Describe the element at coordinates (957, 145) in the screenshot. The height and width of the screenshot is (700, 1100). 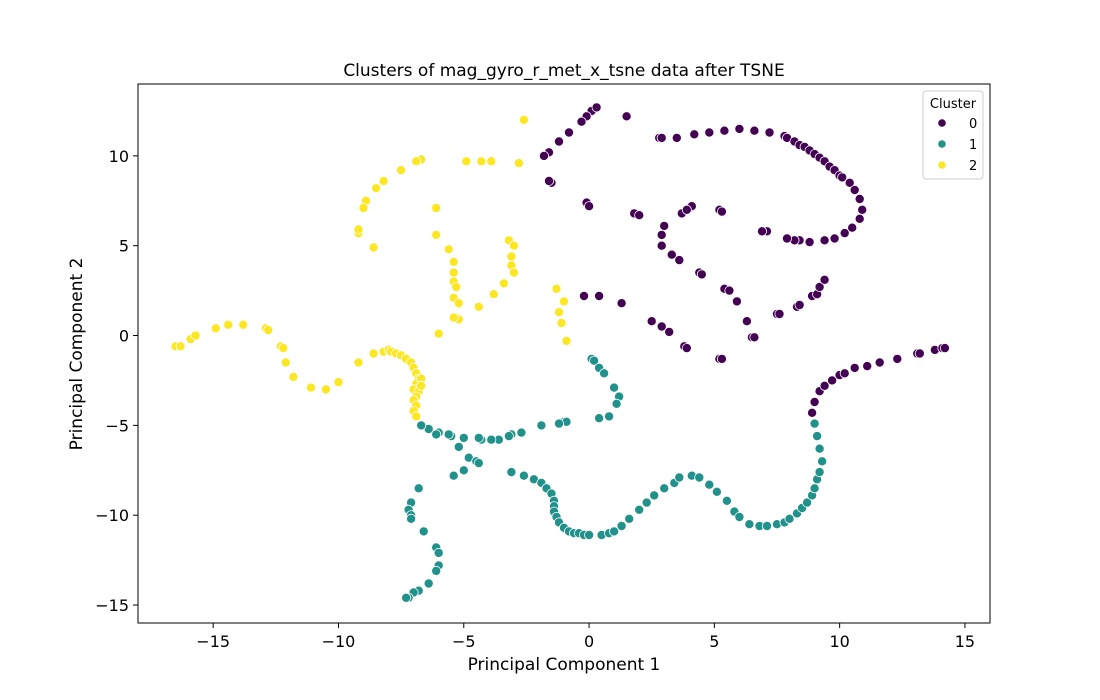
I see `legend-entries: 0 1 2` at that location.